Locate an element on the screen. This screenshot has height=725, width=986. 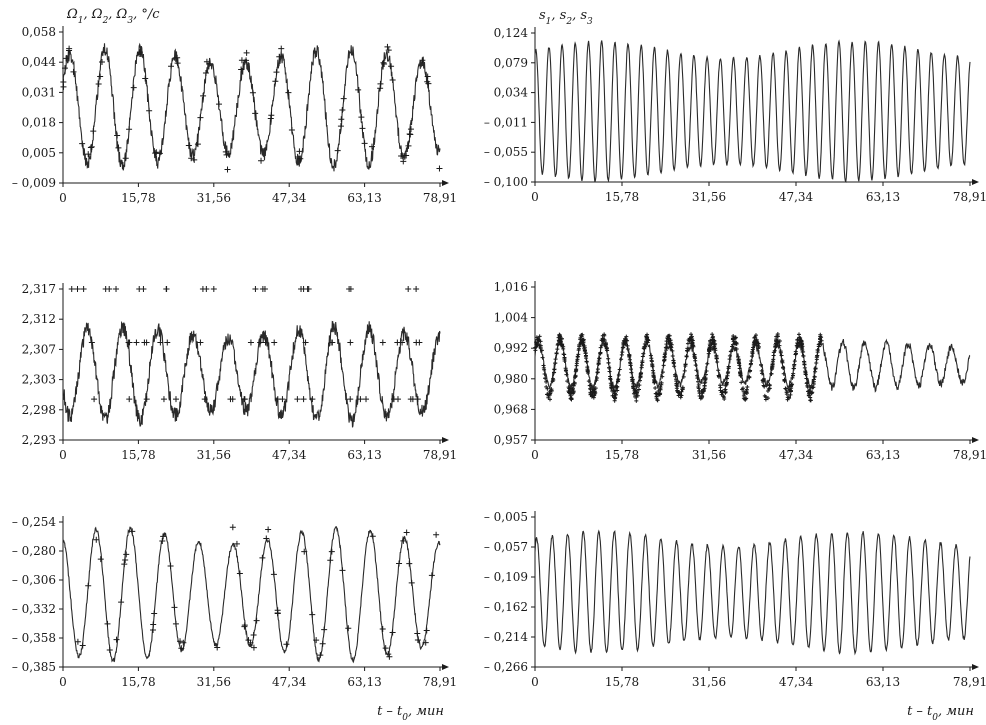
x-tick-label: 78,91 is located at coordinates (969, 682).